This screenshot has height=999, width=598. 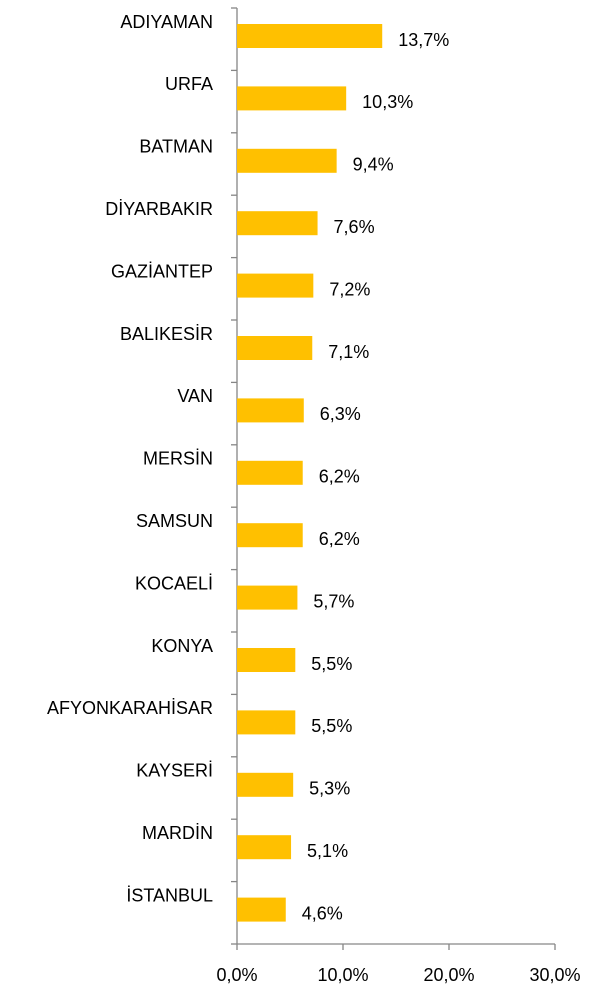 I want to click on value-label: 7,1%, so click(x=348, y=352).